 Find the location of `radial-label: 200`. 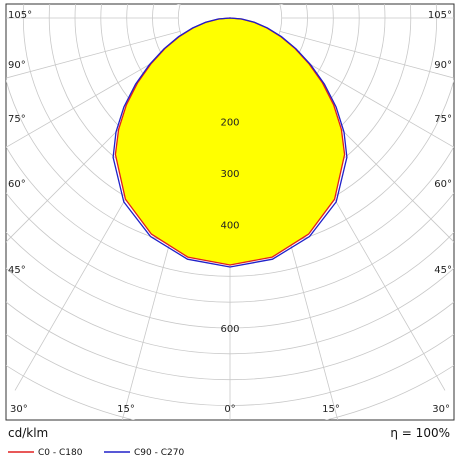

radial-label: 200 is located at coordinates (229, 122).